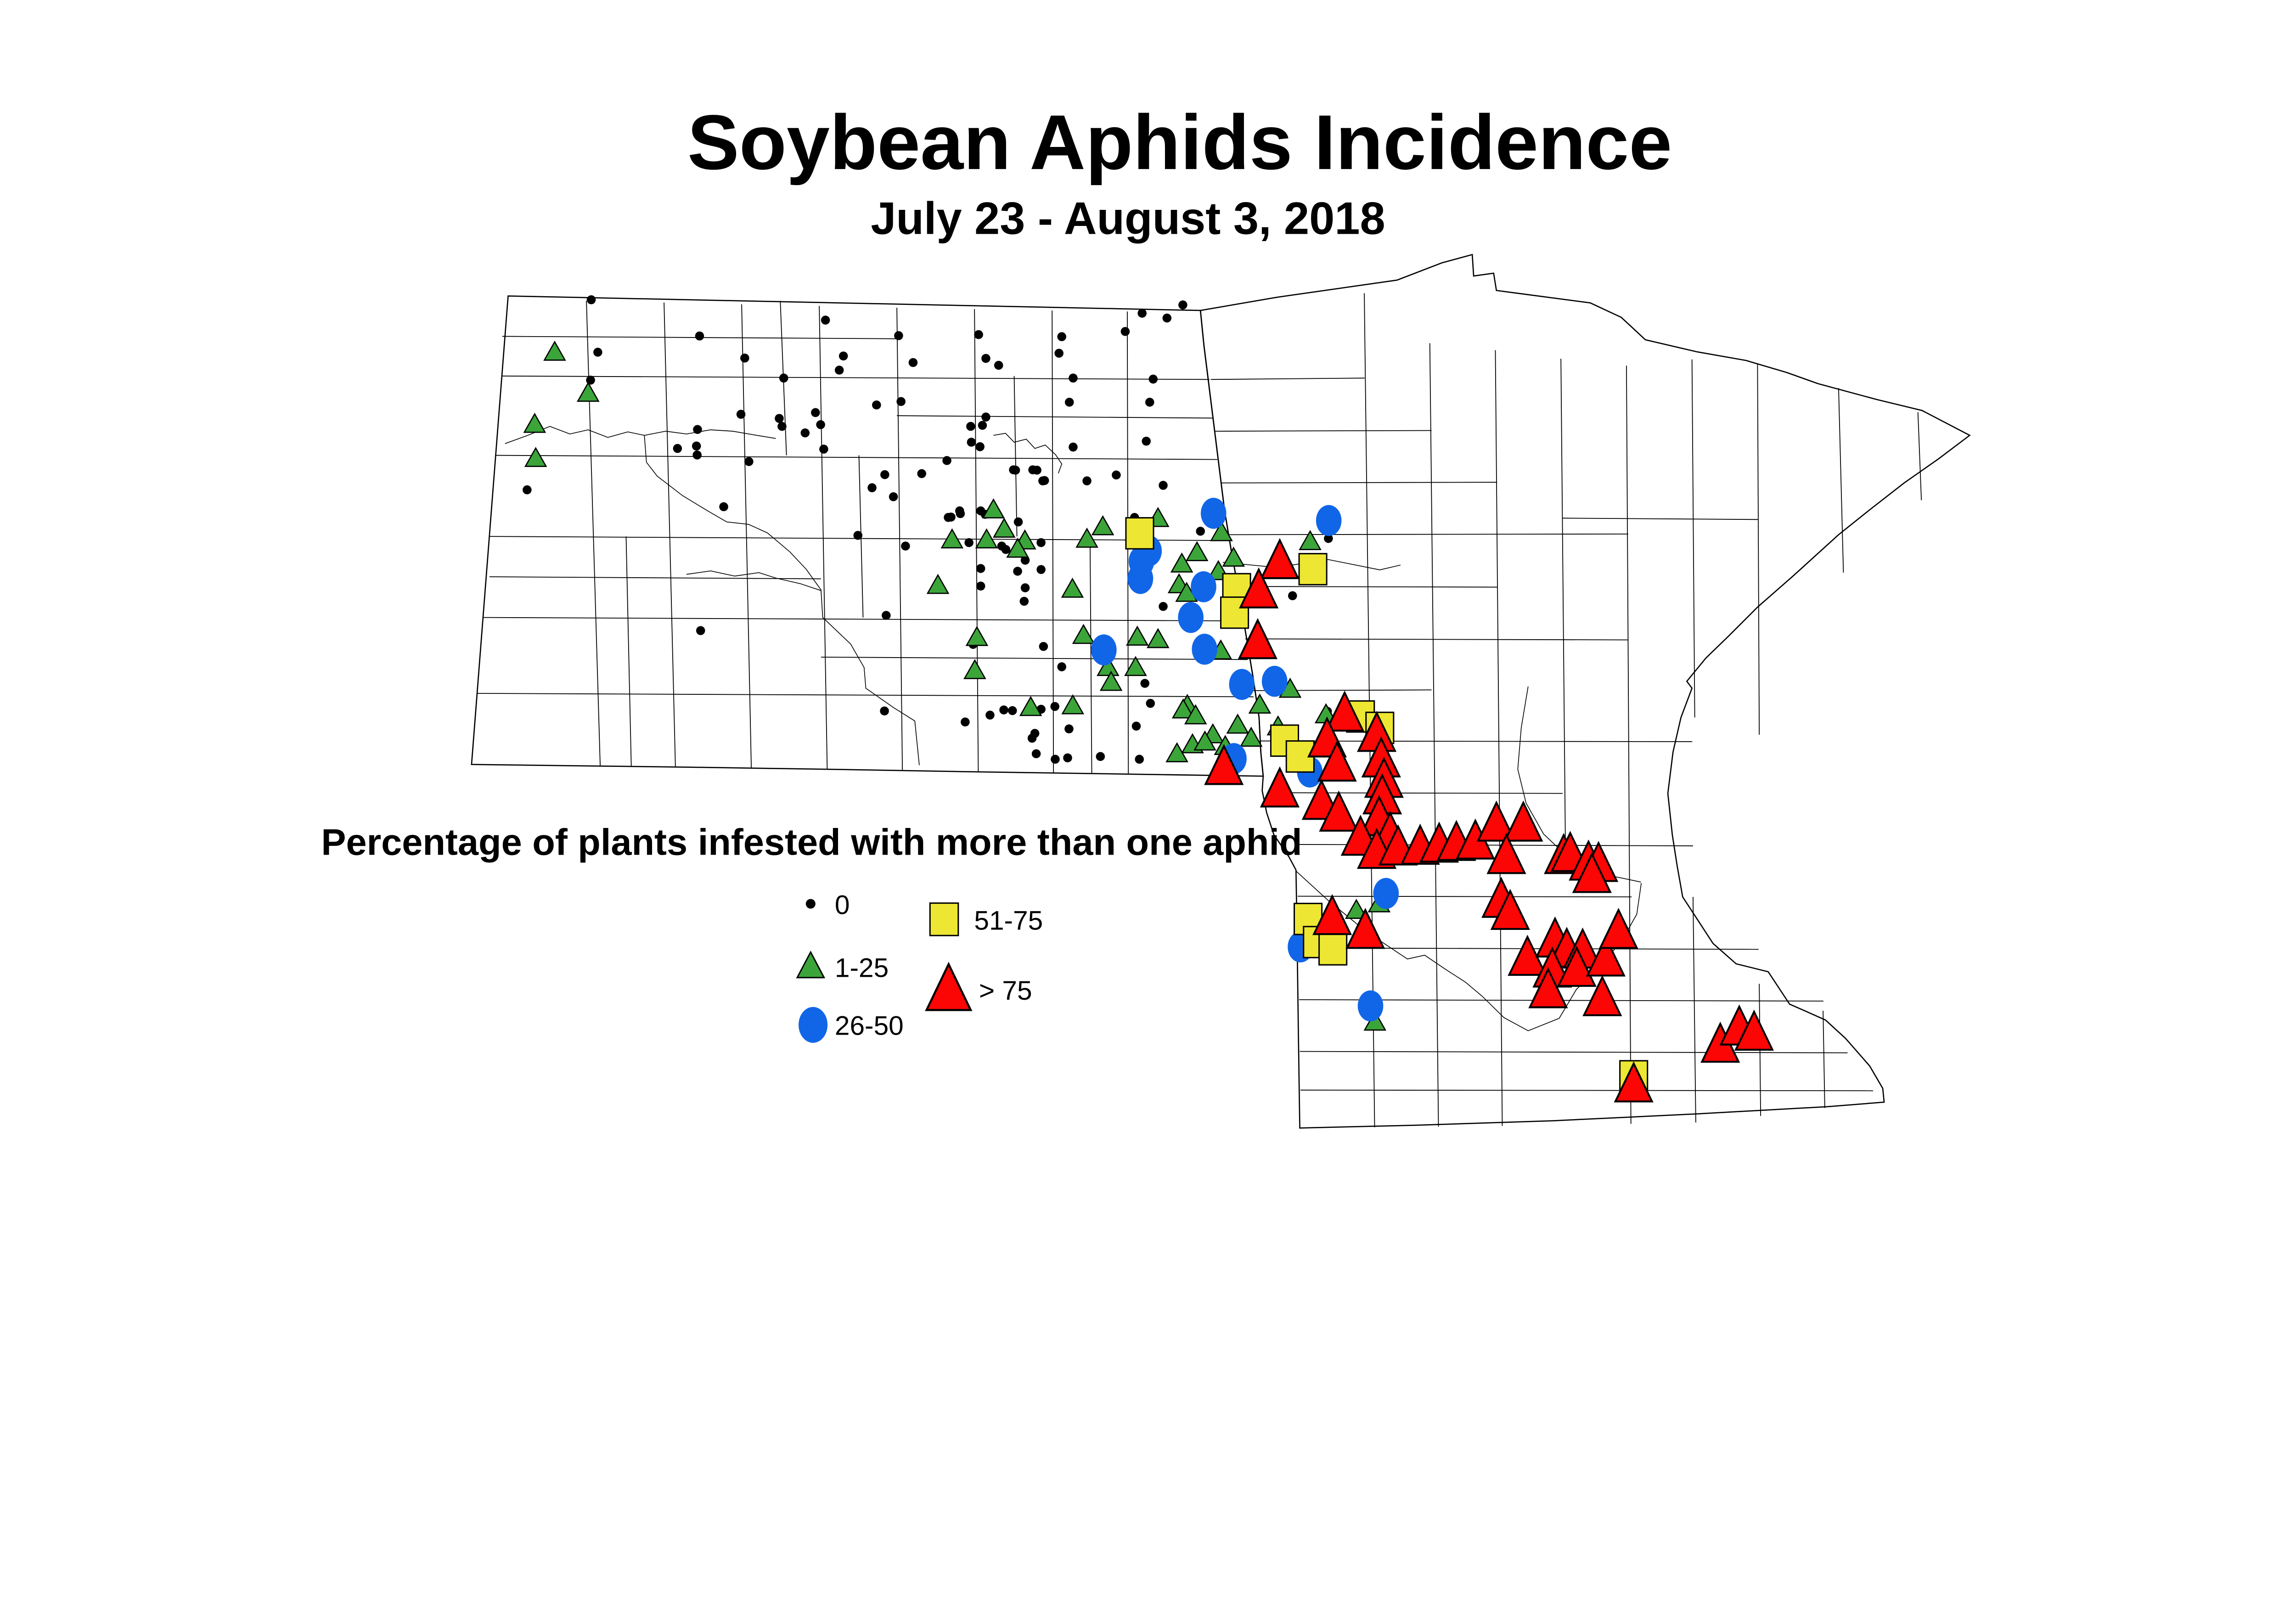 This screenshot has width=2296, height=1610. What do you see at coordinates (811, 965) in the screenshot?
I see `legend-green-triangle-symbol` at bounding box center [811, 965].